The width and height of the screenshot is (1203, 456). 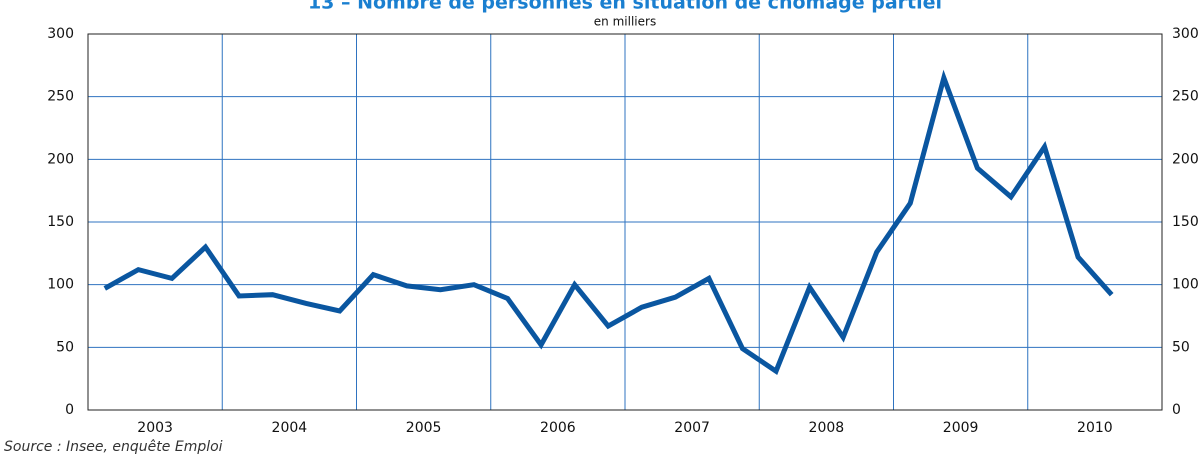 I want to click on chart-subtitle: en milliers, so click(x=625, y=22).